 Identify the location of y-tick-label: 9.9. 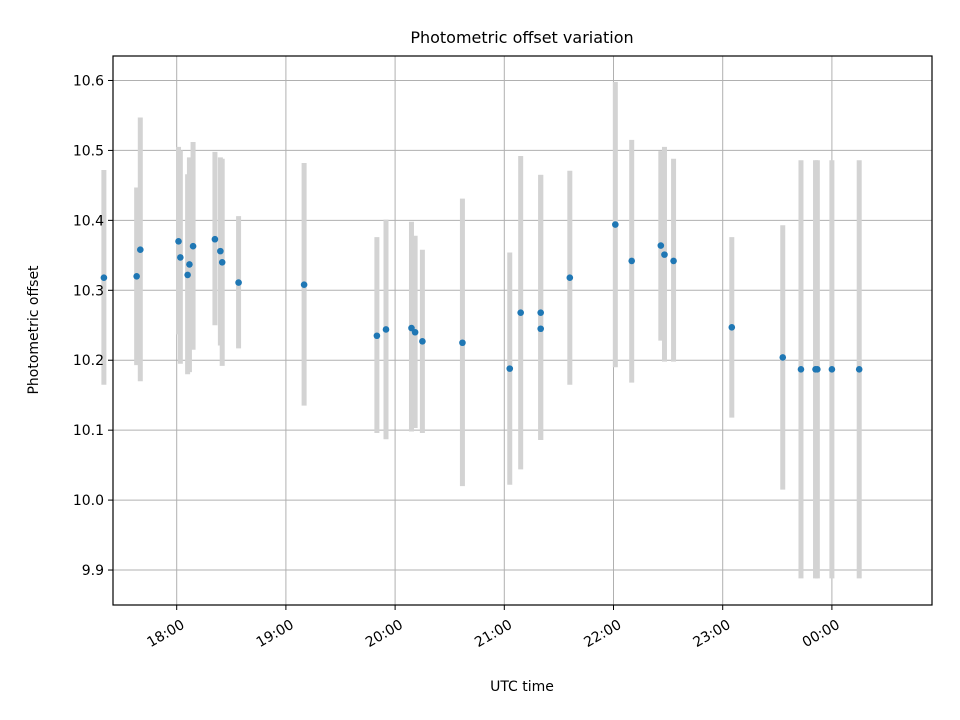
(93, 571).